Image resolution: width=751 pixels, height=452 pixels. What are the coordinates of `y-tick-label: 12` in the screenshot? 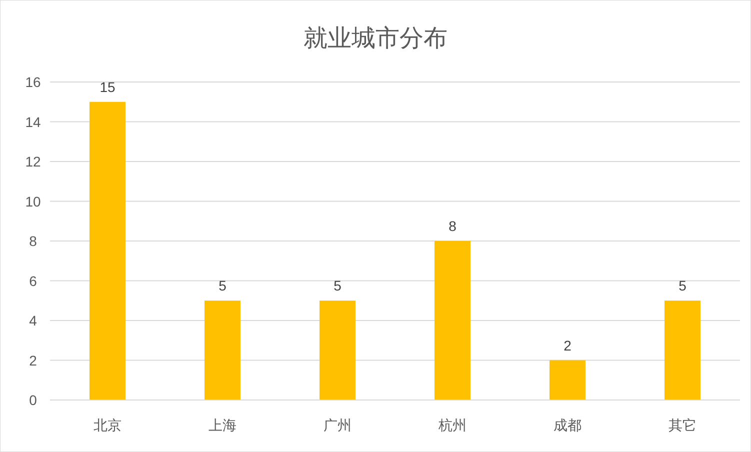 It's located at (33, 162).